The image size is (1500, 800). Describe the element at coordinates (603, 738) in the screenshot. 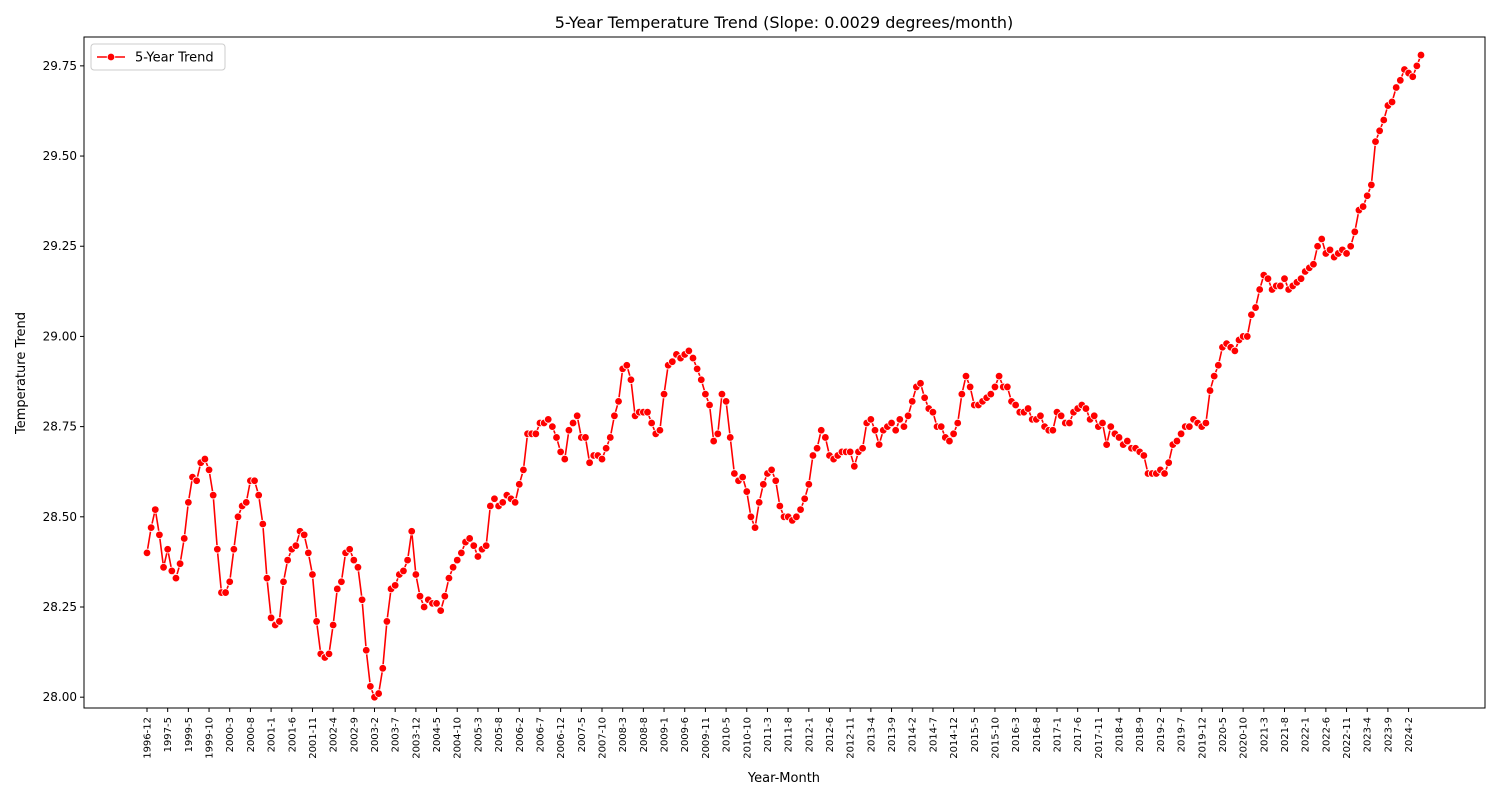

I see `x-tick-label: 2007-10` at that location.